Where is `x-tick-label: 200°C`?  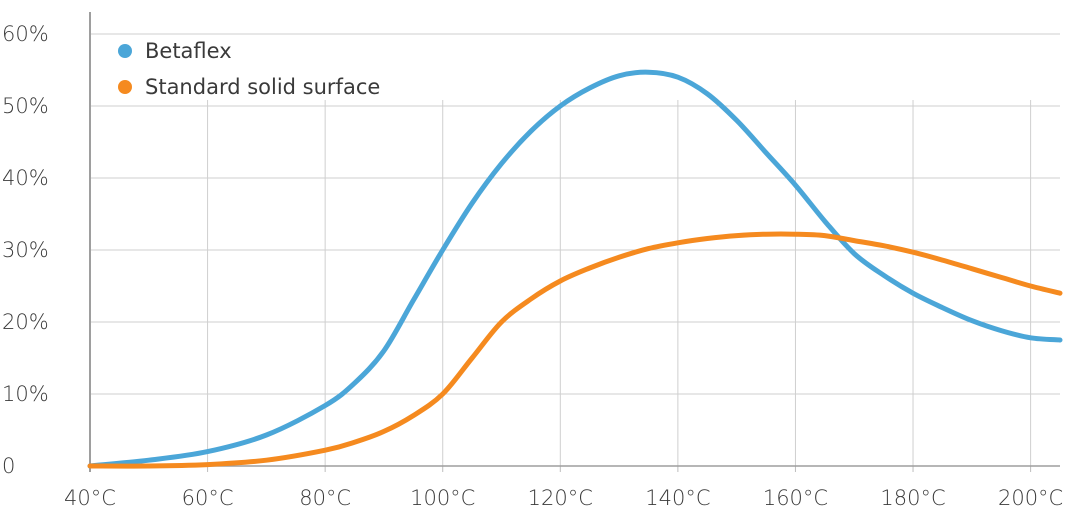
x-tick-label: 200°C is located at coordinates (1030, 498).